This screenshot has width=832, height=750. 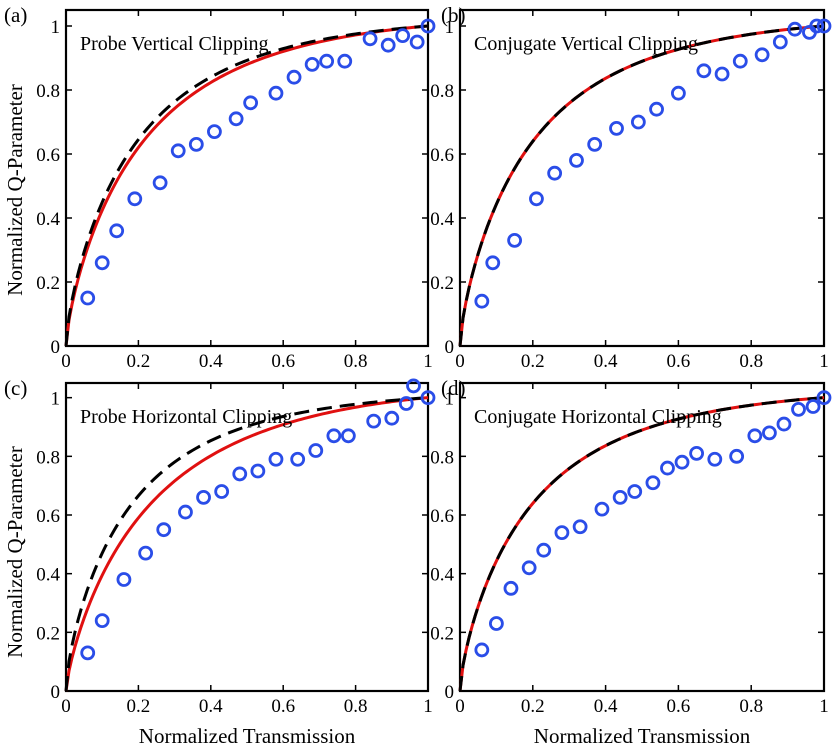 I want to click on y-axis-label-top: Normalized Q-Parameter, so click(x=15, y=190).